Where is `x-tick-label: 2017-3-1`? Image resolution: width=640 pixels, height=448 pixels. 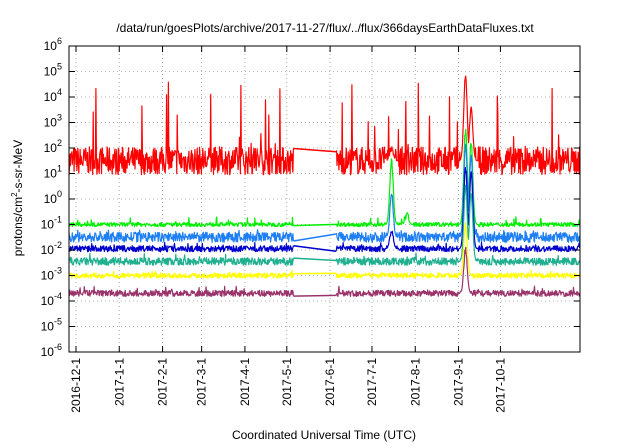 x-tick-label: 2017-3-1 is located at coordinates (202, 382).